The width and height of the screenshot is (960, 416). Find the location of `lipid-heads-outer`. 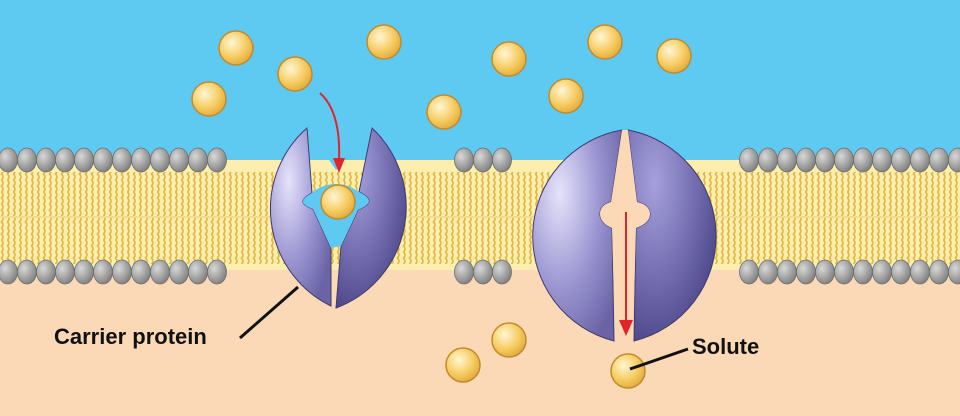

lipid-heads-outer is located at coordinates (480, 160).